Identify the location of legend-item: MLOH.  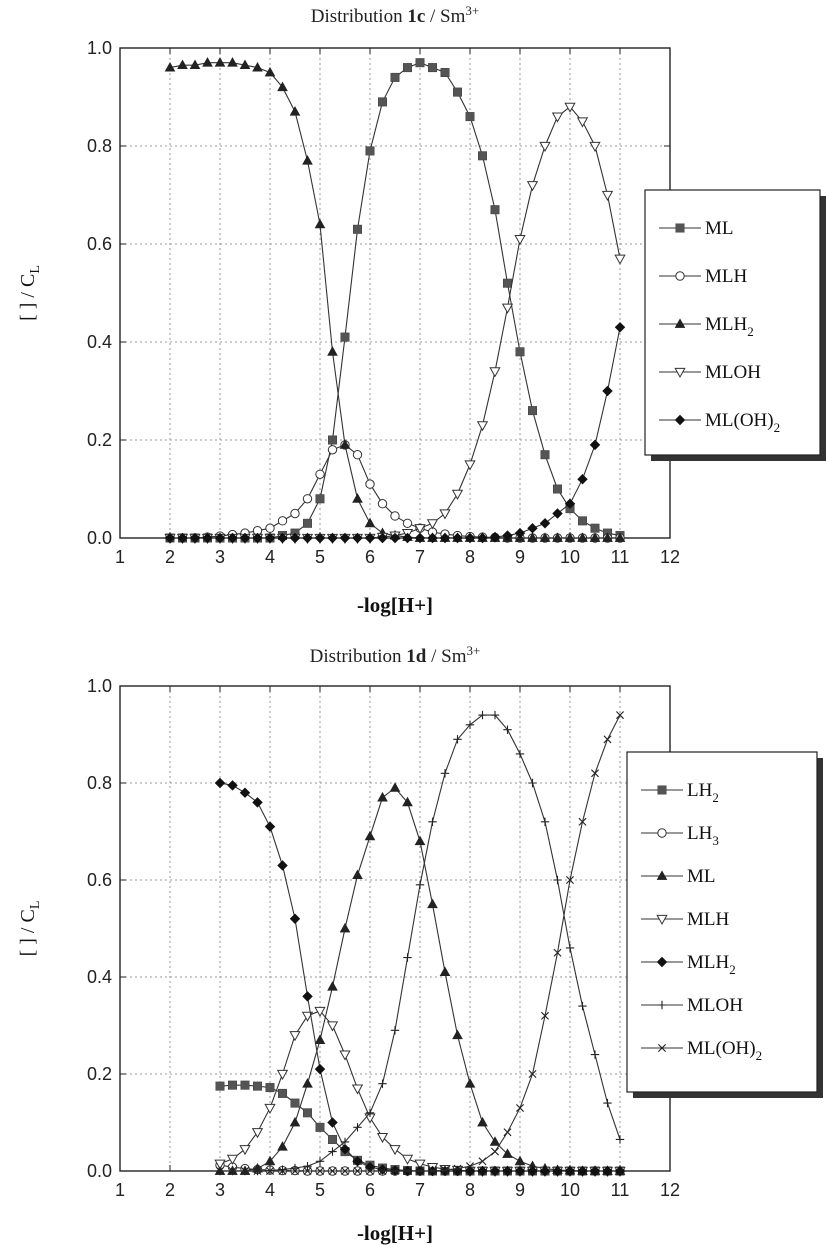
(692, 1005).